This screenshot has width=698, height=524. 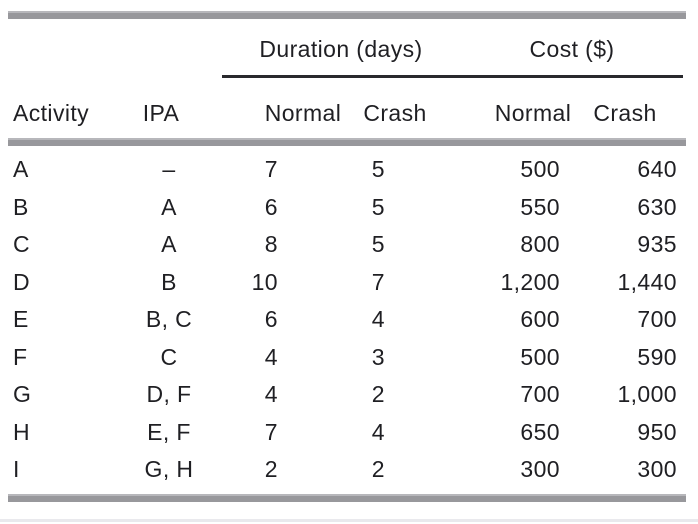 What do you see at coordinates (657, 431) in the screenshot?
I see `cell-cost-crash: 950` at bounding box center [657, 431].